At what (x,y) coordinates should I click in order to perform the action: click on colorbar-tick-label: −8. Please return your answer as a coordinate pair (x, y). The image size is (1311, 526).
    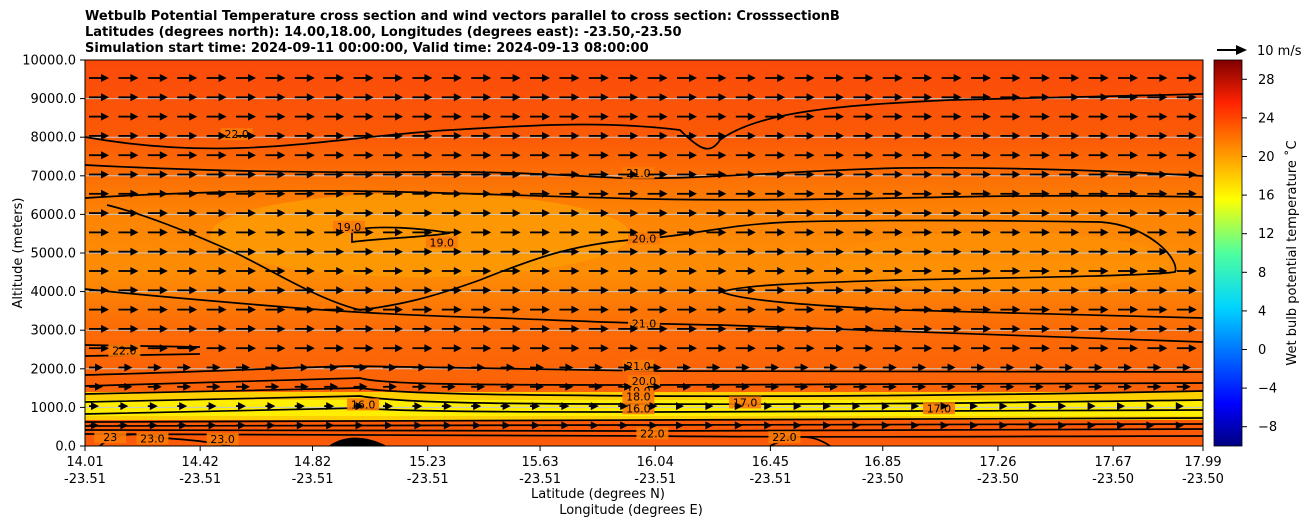
    Looking at the image, I should click on (1267, 427).